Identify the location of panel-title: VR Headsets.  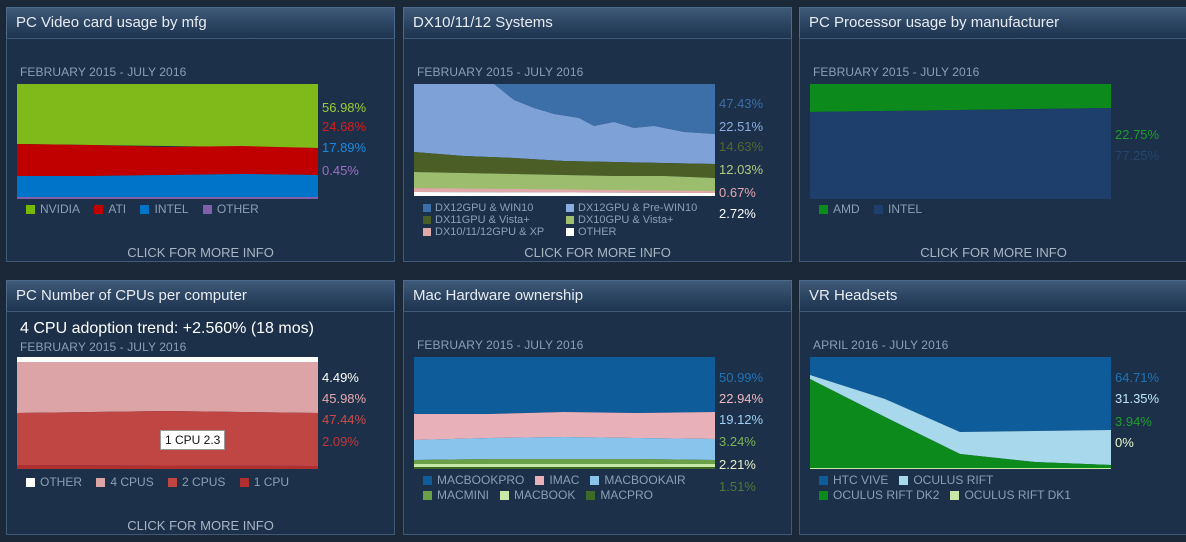
(992, 295).